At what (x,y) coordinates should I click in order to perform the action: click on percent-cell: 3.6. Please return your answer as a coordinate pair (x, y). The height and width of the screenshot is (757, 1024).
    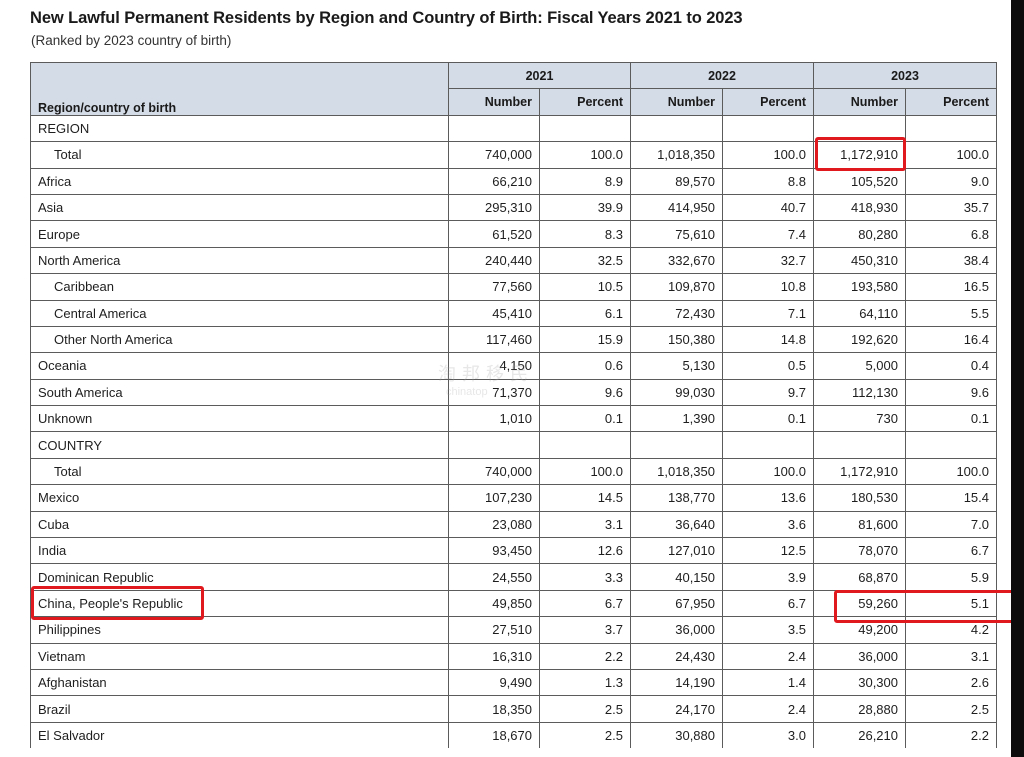
    Looking at the image, I should click on (768, 524).